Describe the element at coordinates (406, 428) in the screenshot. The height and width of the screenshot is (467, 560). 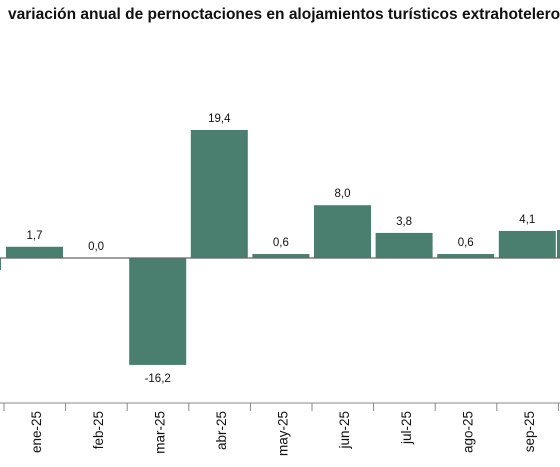
I see `category-label: jul-25` at that location.